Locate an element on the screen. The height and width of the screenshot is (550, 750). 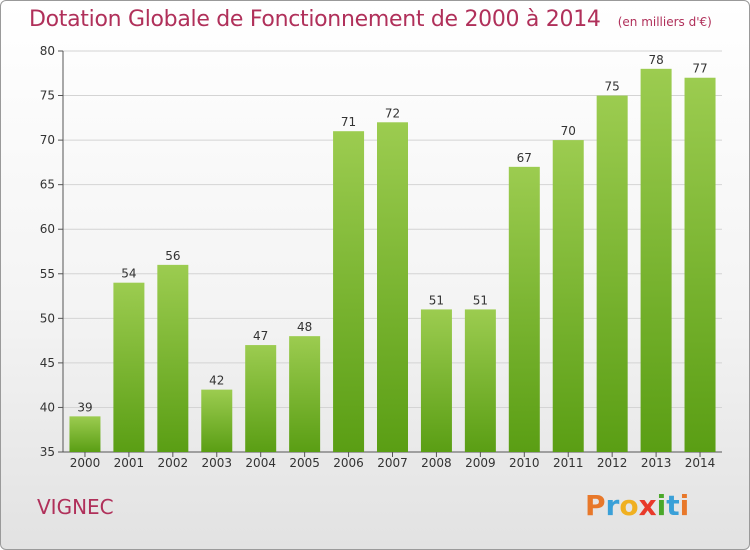
bar-2005 is located at coordinates (305, 394).